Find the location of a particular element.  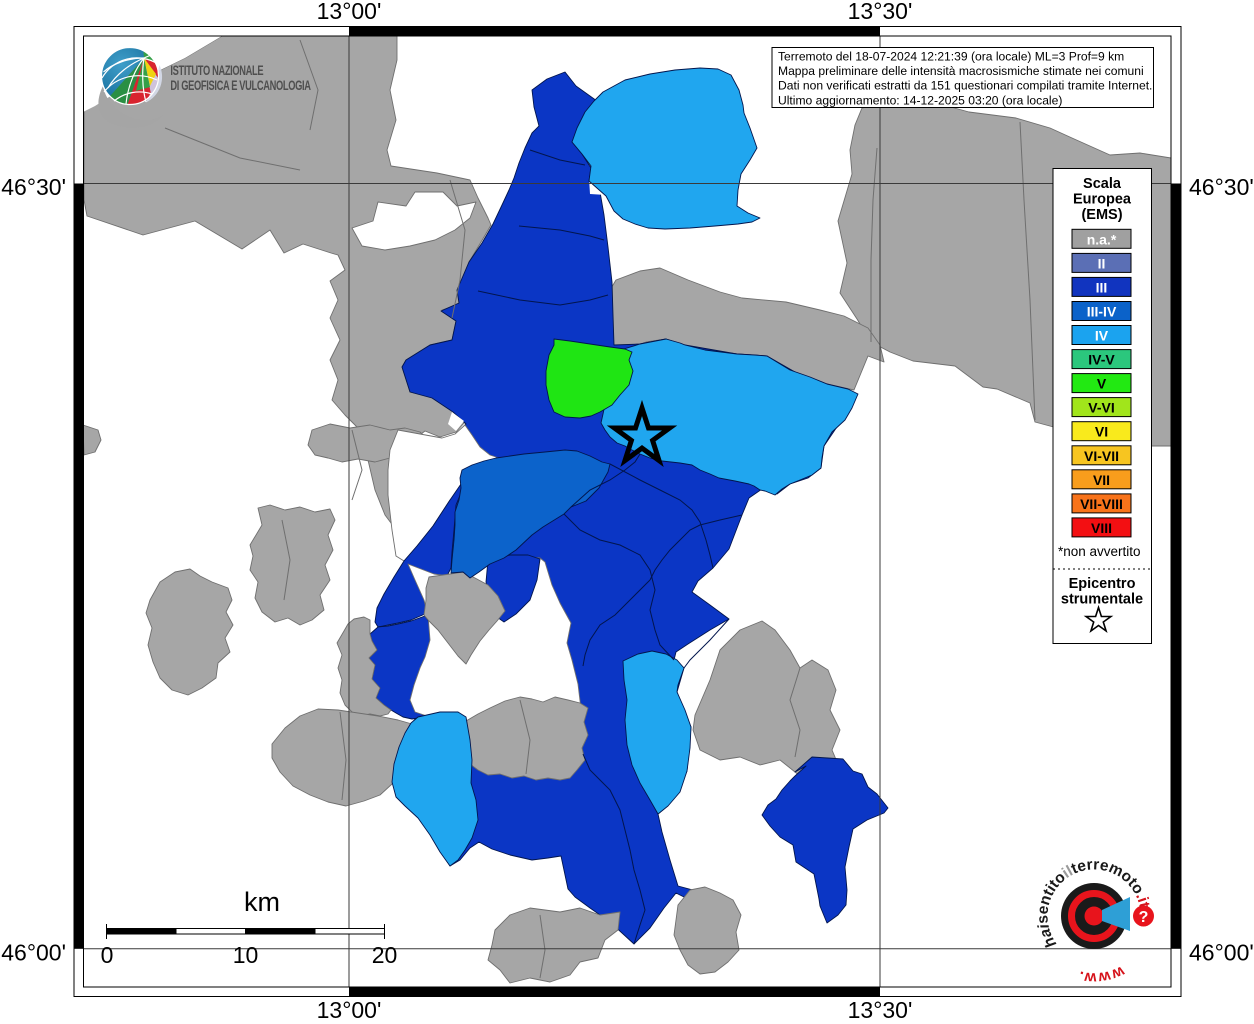

svg-text: VI is located at coordinates (1101, 432).